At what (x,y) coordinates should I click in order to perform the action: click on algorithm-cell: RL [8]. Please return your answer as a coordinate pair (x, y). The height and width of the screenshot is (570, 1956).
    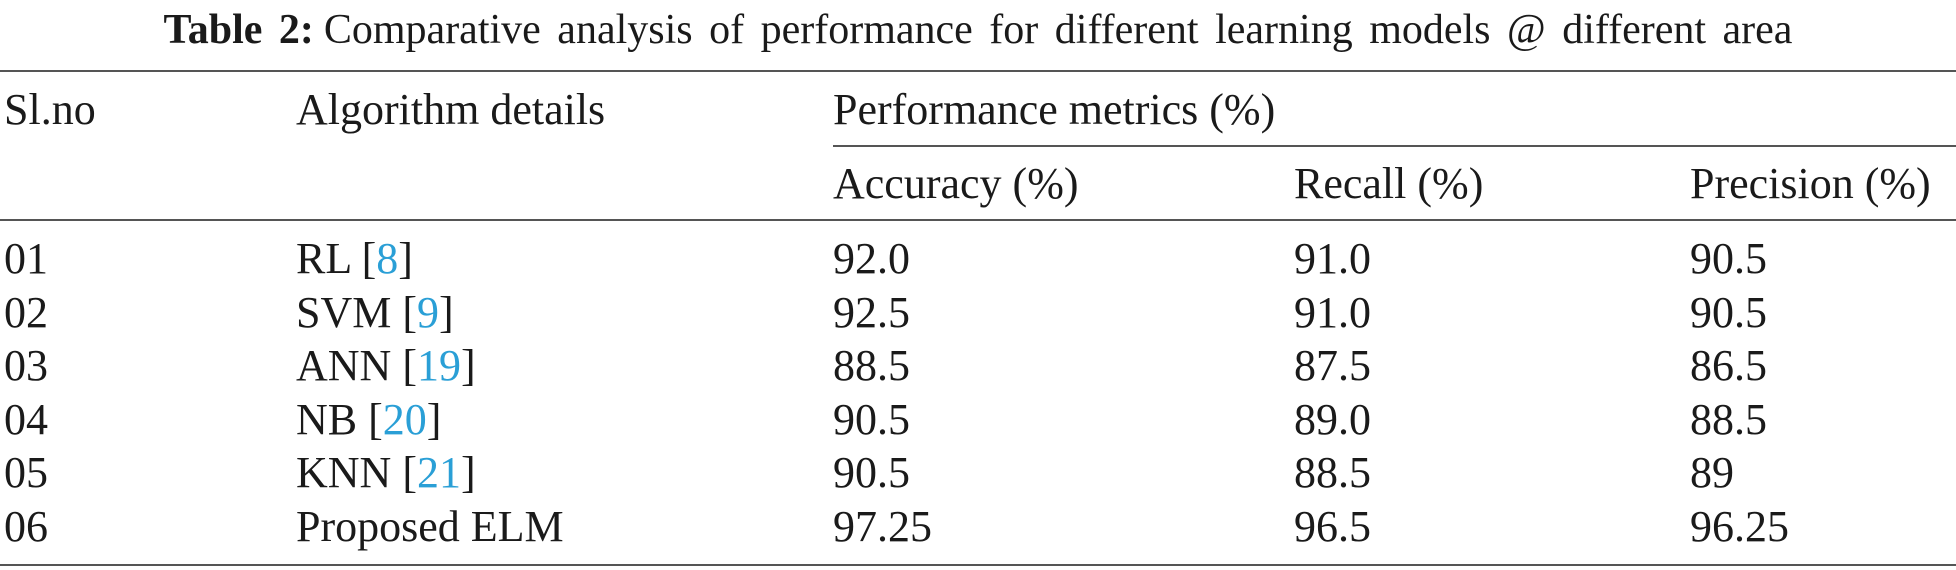
    Looking at the image, I should click on (354, 258).